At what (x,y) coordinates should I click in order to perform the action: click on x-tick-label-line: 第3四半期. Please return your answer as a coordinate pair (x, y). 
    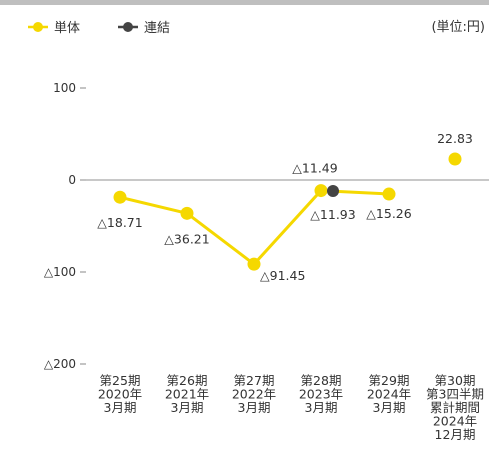
    Looking at the image, I should click on (455, 394).